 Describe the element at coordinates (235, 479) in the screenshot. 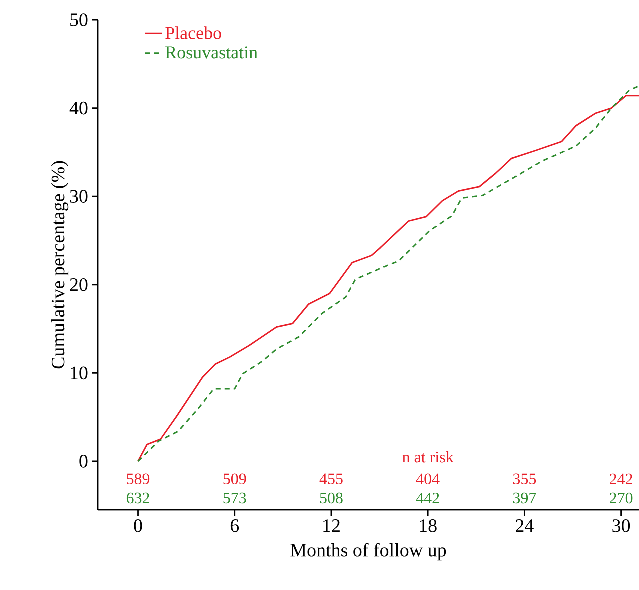

I see `annotation: 509` at that location.